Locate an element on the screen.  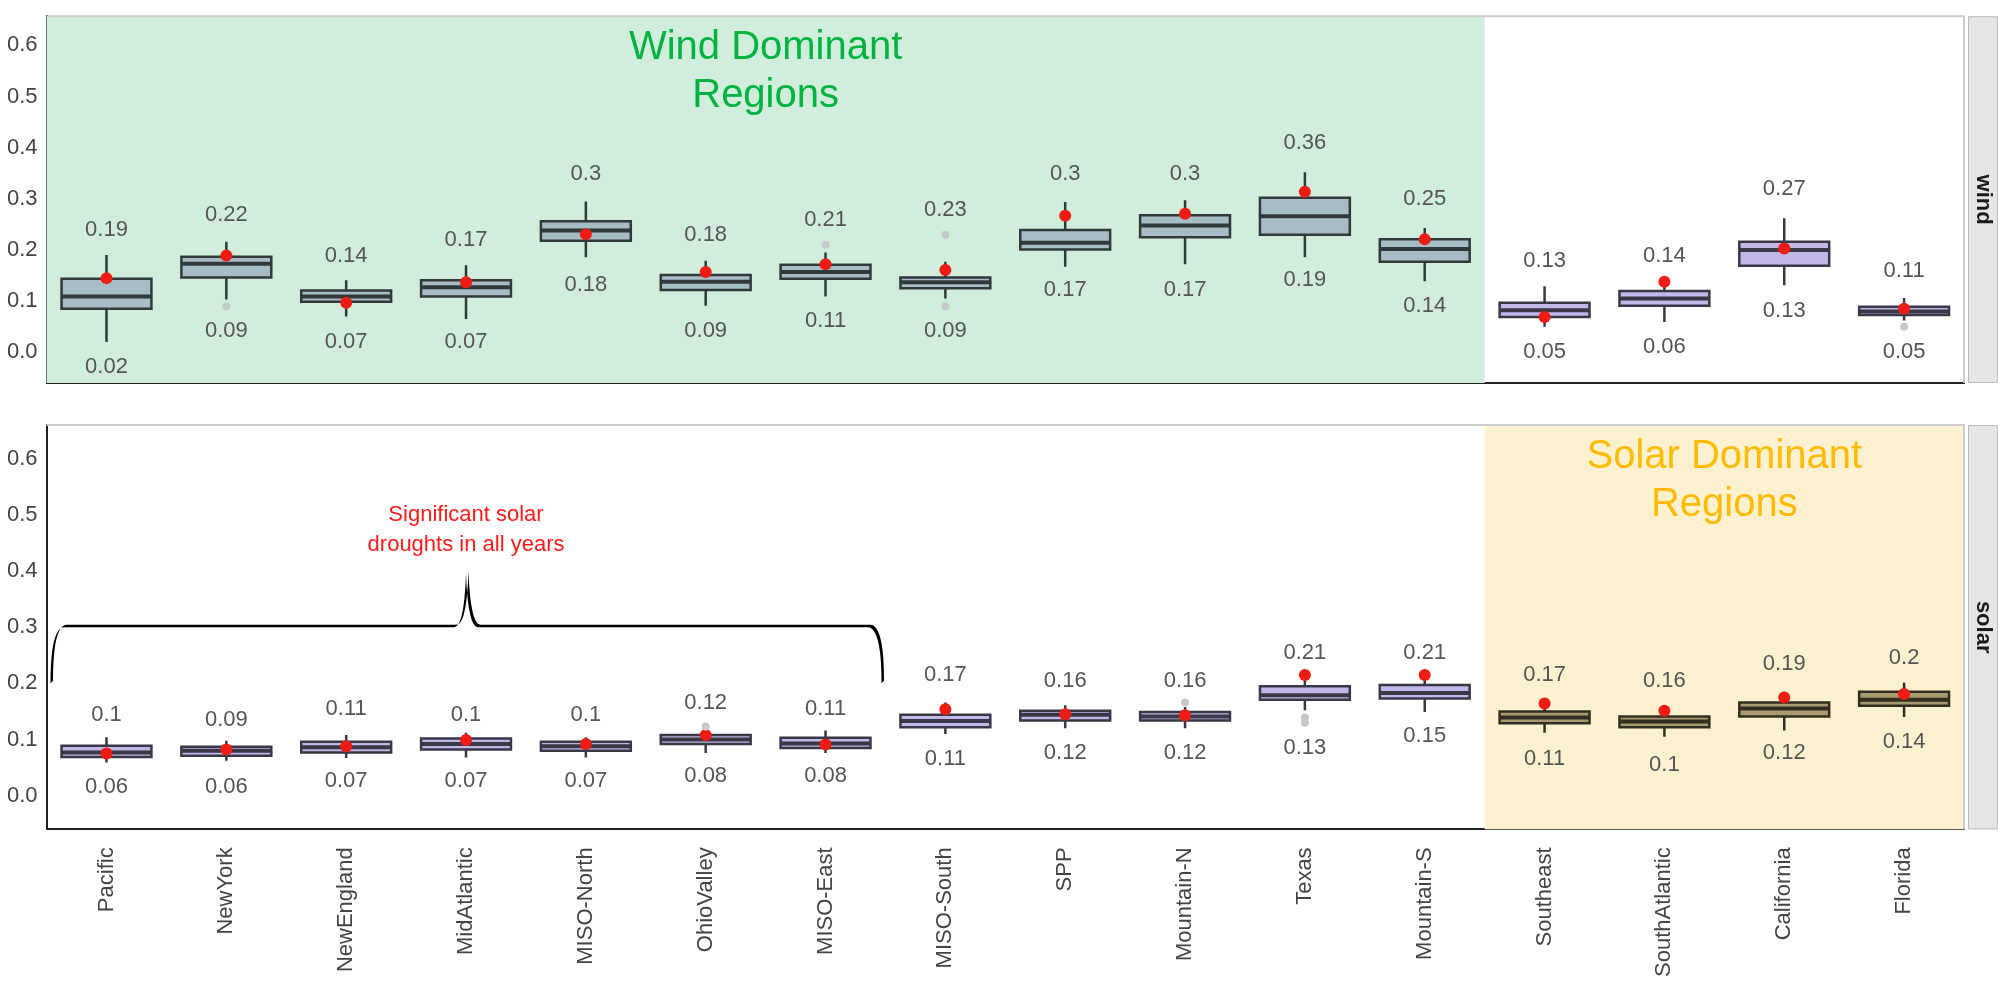
band-label: Wind Dominant Regions is located at coordinates (765, 69).